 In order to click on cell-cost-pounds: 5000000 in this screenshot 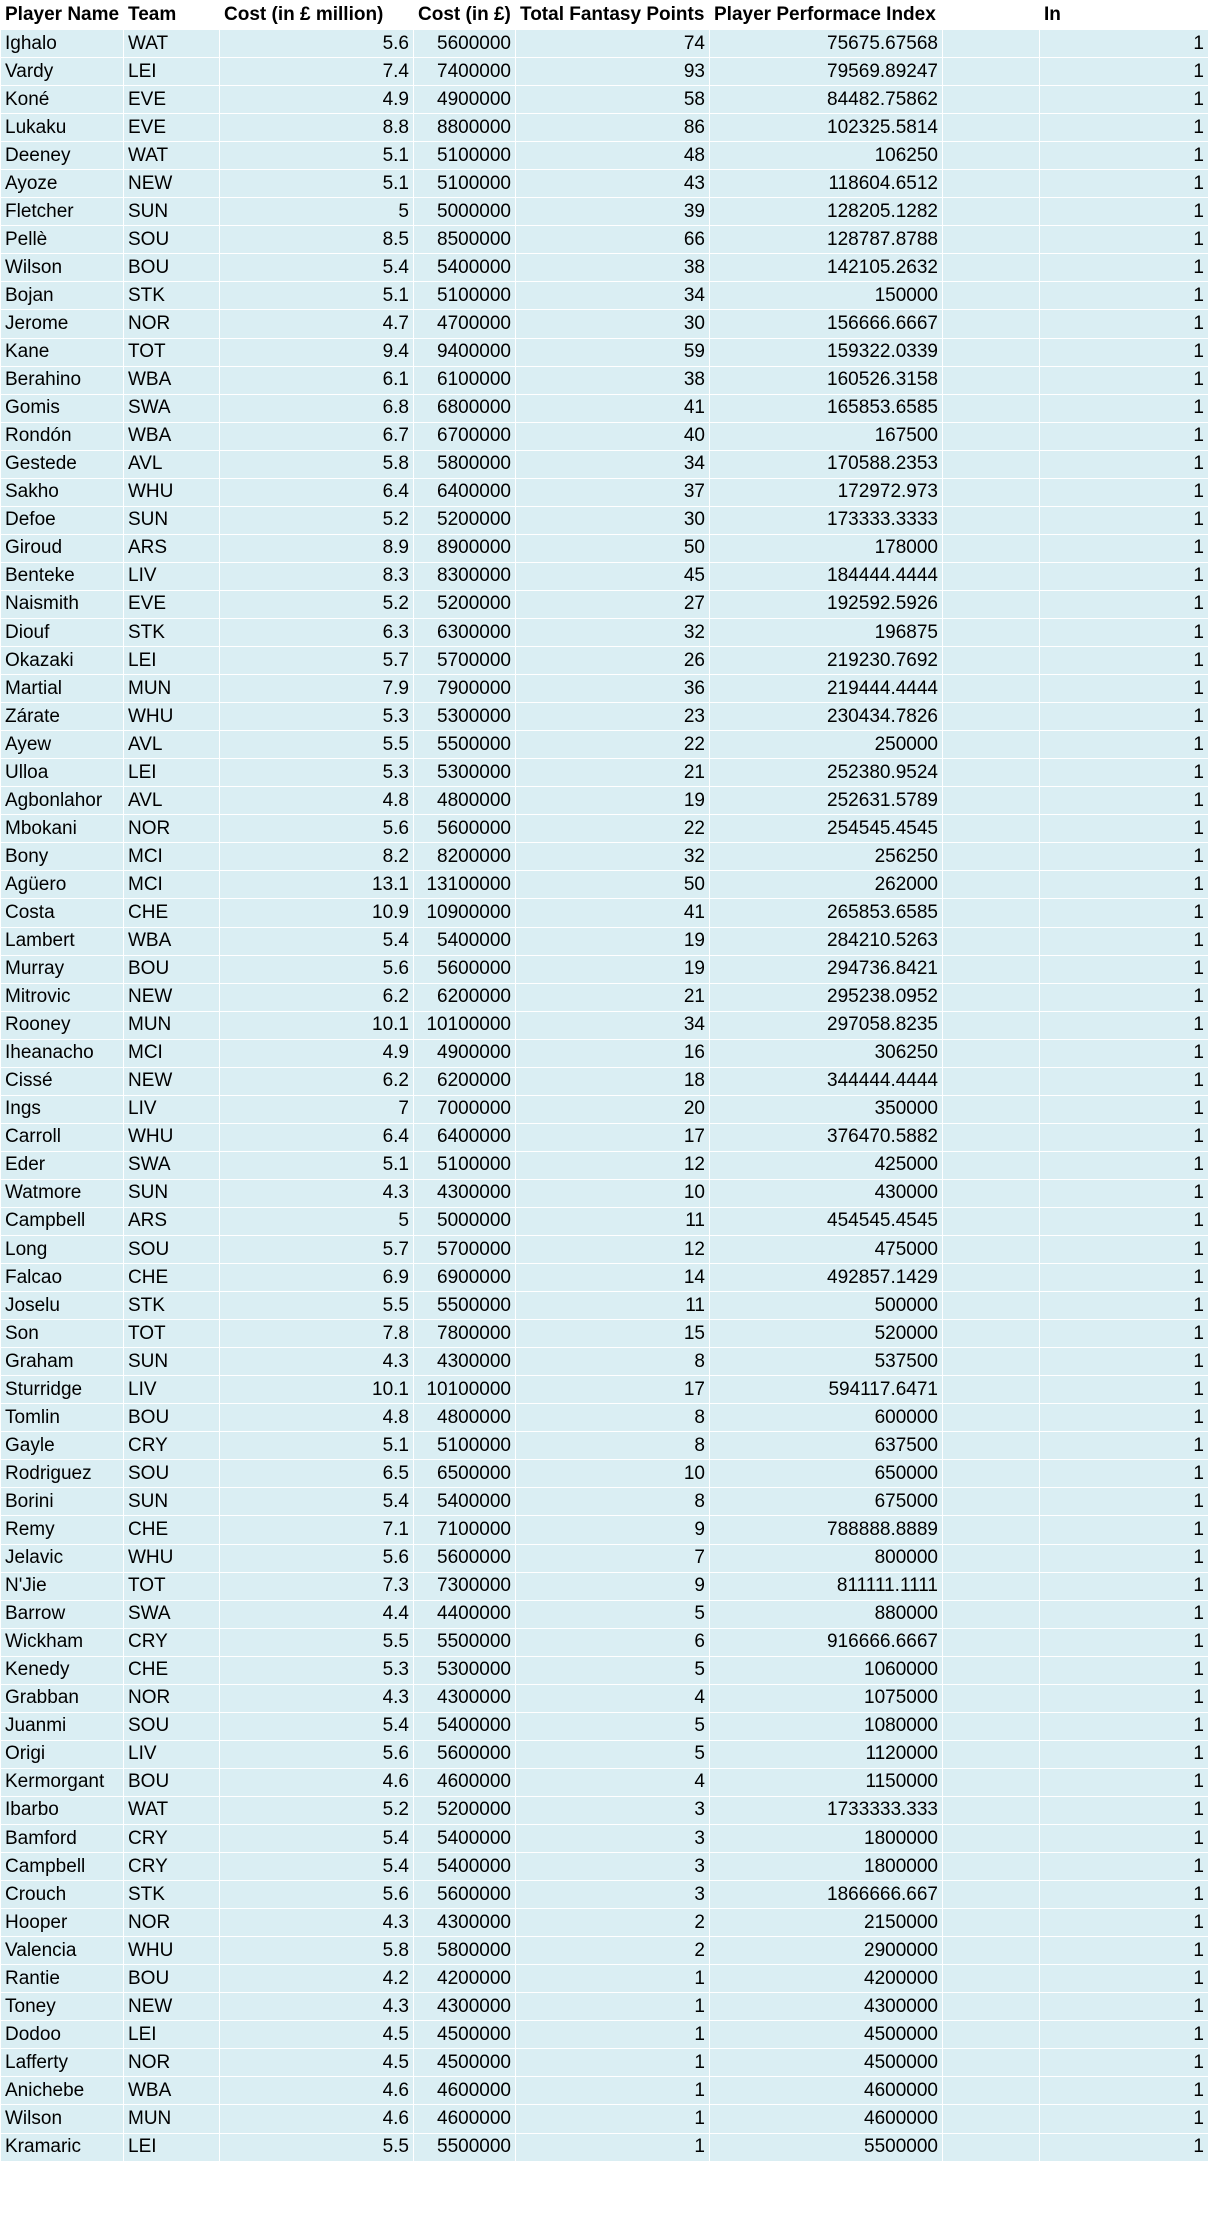, I will do `click(464, 212)`.